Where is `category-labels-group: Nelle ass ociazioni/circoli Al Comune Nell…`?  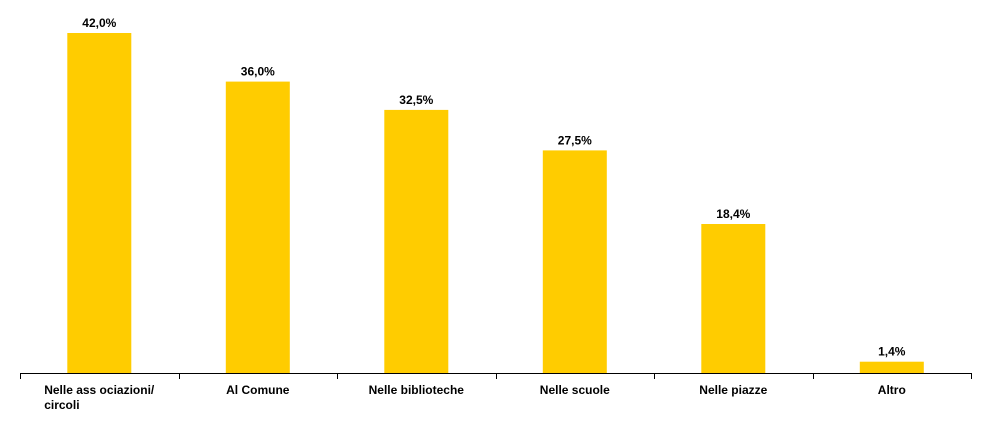 category-labels-group: Nelle ass ociazioni/circoli Al Comune Nell… is located at coordinates (475, 397).